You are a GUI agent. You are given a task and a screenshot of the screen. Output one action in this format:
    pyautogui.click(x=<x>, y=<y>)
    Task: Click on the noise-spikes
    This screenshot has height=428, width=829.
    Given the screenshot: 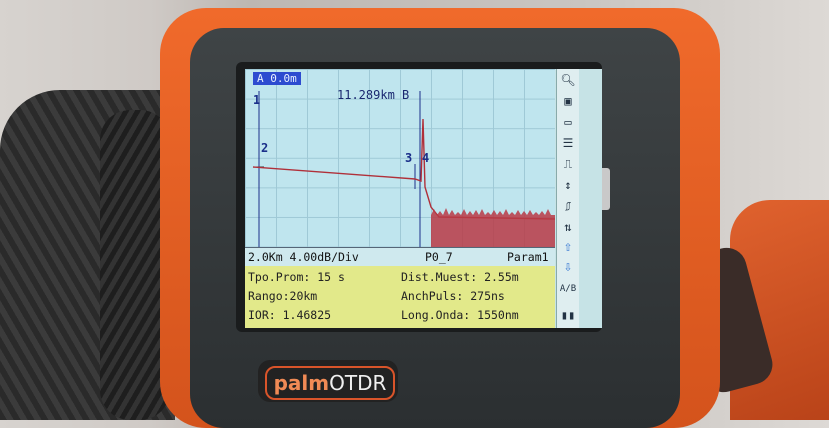 What is the action you would take?
    pyautogui.click(x=491, y=211)
    